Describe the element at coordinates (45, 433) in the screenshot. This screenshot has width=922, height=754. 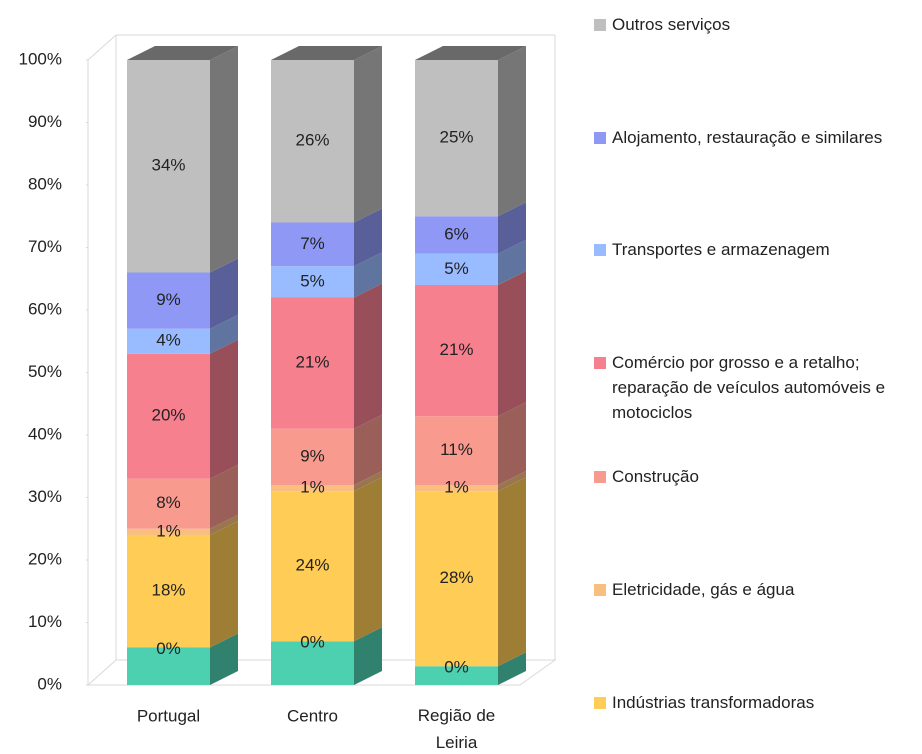
I see `y-tick-label: 40%` at that location.